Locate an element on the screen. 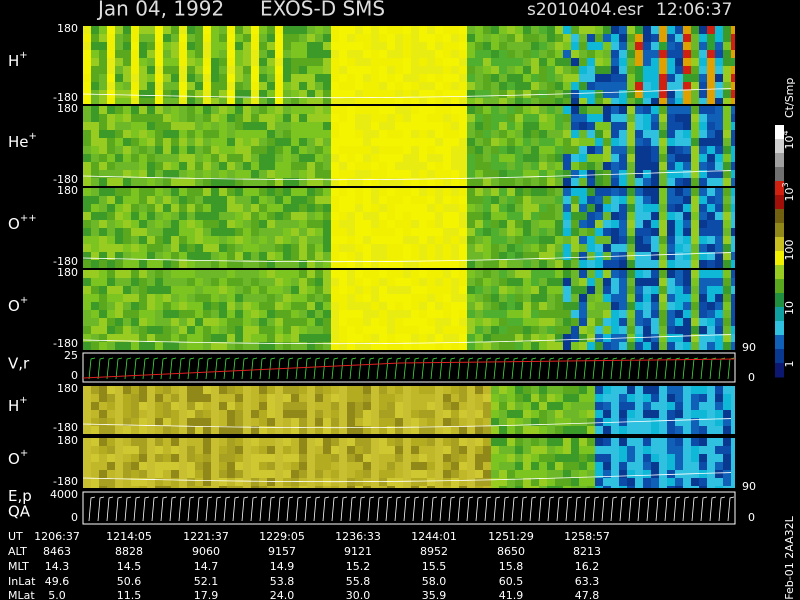 This screenshot has width=800, height=600. table-cell: 11.5 is located at coordinates (129, 594).